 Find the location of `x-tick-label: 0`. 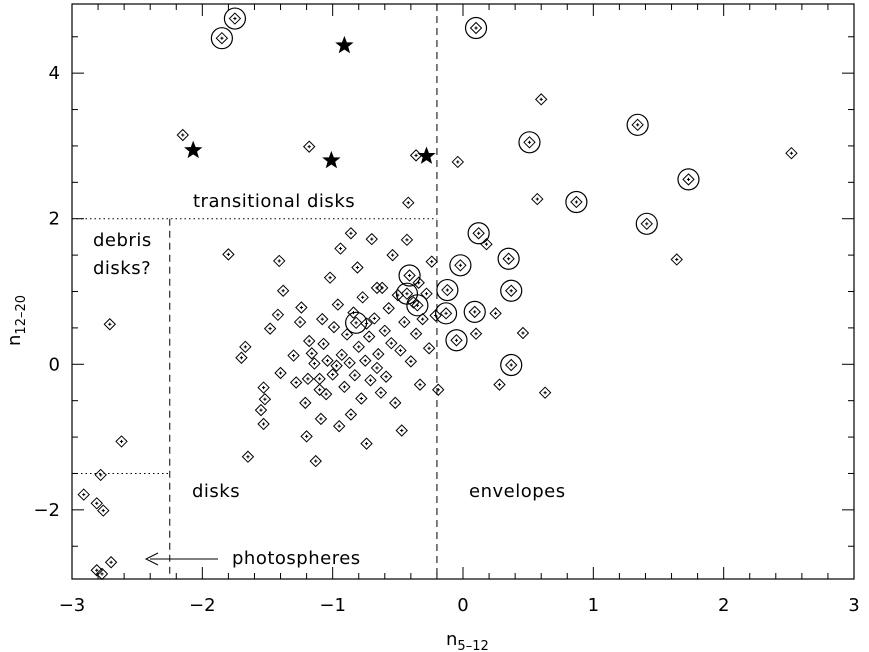

x-tick-label: 0 is located at coordinates (462, 605).